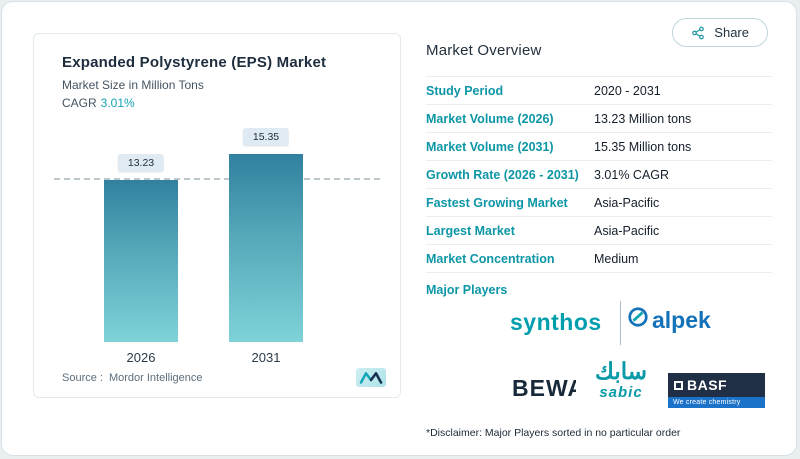  I want to click on sabic-arabic-text: سابك, so click(621, 371).